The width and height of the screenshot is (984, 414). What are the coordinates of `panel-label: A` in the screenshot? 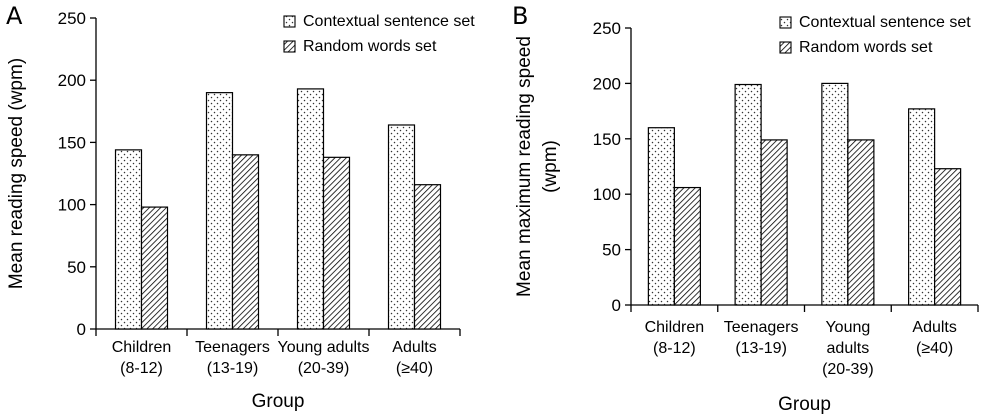 It's located at (14, 16).